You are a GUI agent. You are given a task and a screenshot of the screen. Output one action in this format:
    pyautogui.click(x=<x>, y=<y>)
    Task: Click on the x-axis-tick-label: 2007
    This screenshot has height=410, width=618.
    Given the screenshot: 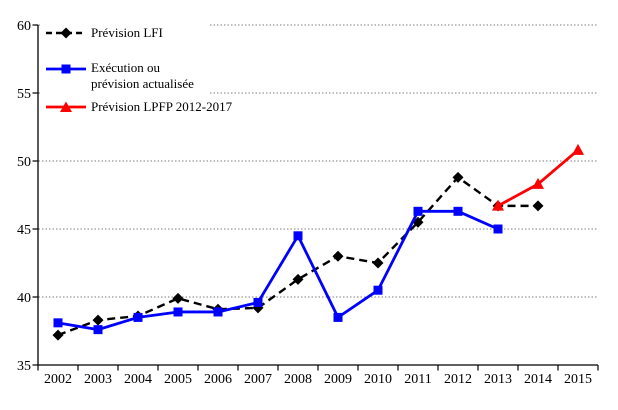 What is the action you would take?
    pyautogui.click(x=258, y=379)
    